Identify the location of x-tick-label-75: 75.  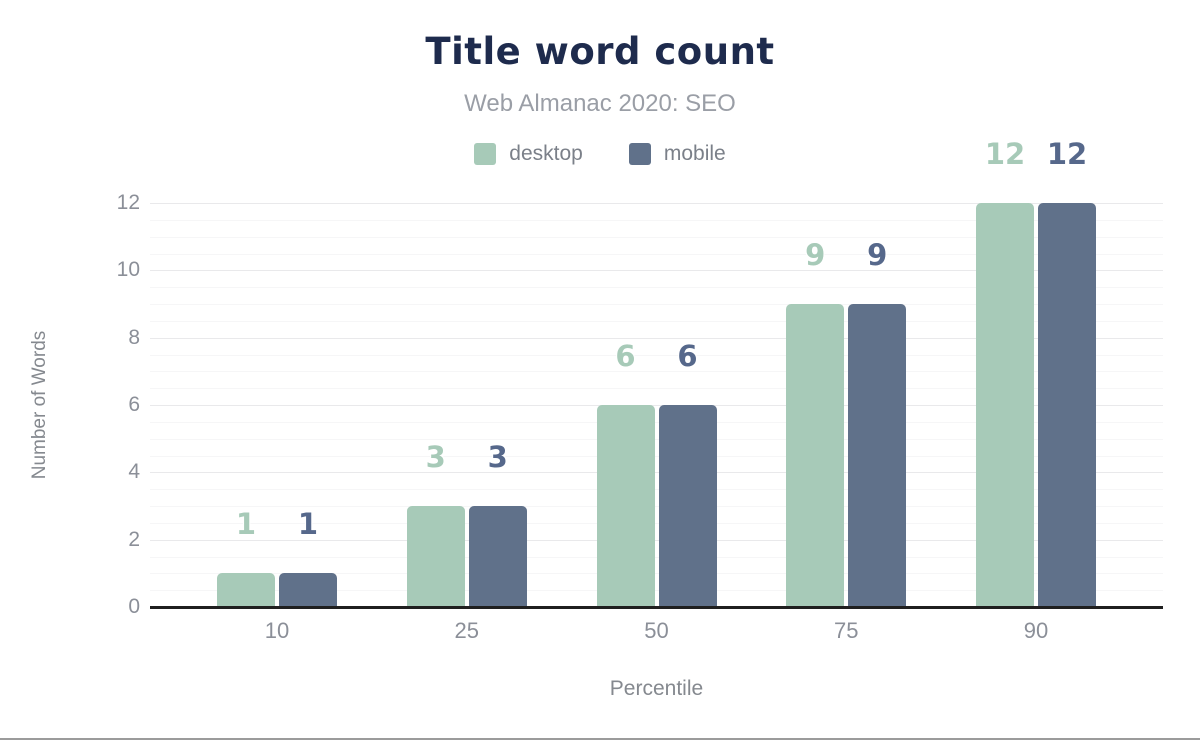
(846, 630).